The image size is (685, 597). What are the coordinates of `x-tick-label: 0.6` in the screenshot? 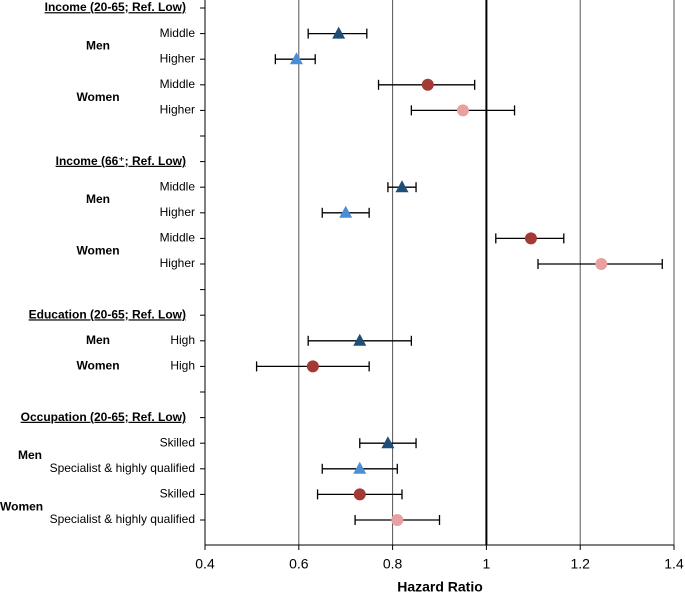 It's located at (299, 564).